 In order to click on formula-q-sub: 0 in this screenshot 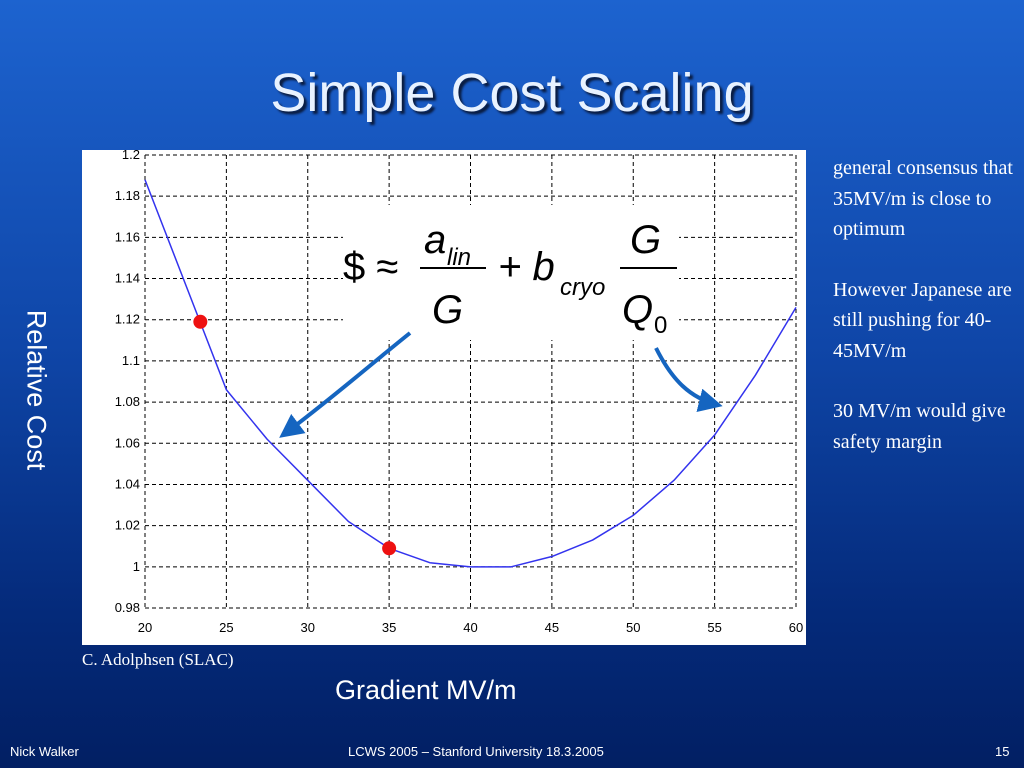, I will do `click(660, 325)`.